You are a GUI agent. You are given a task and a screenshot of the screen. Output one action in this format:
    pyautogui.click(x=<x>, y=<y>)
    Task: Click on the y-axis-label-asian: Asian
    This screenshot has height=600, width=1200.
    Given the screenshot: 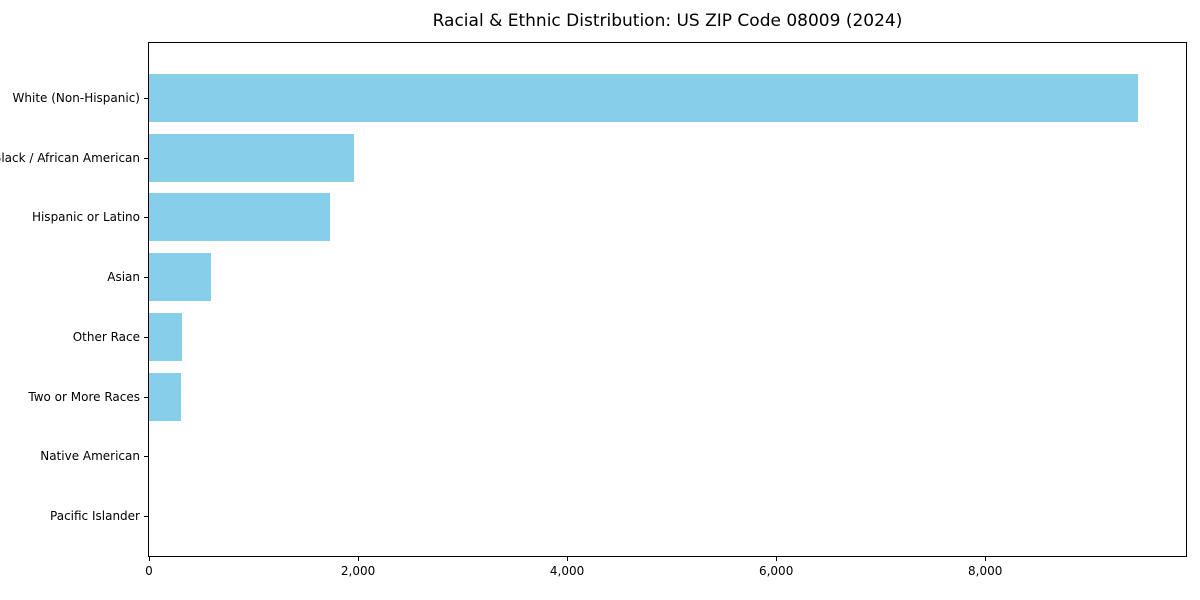 What is the action you would take?
    pyautogui.click(x=123, y=277)
    